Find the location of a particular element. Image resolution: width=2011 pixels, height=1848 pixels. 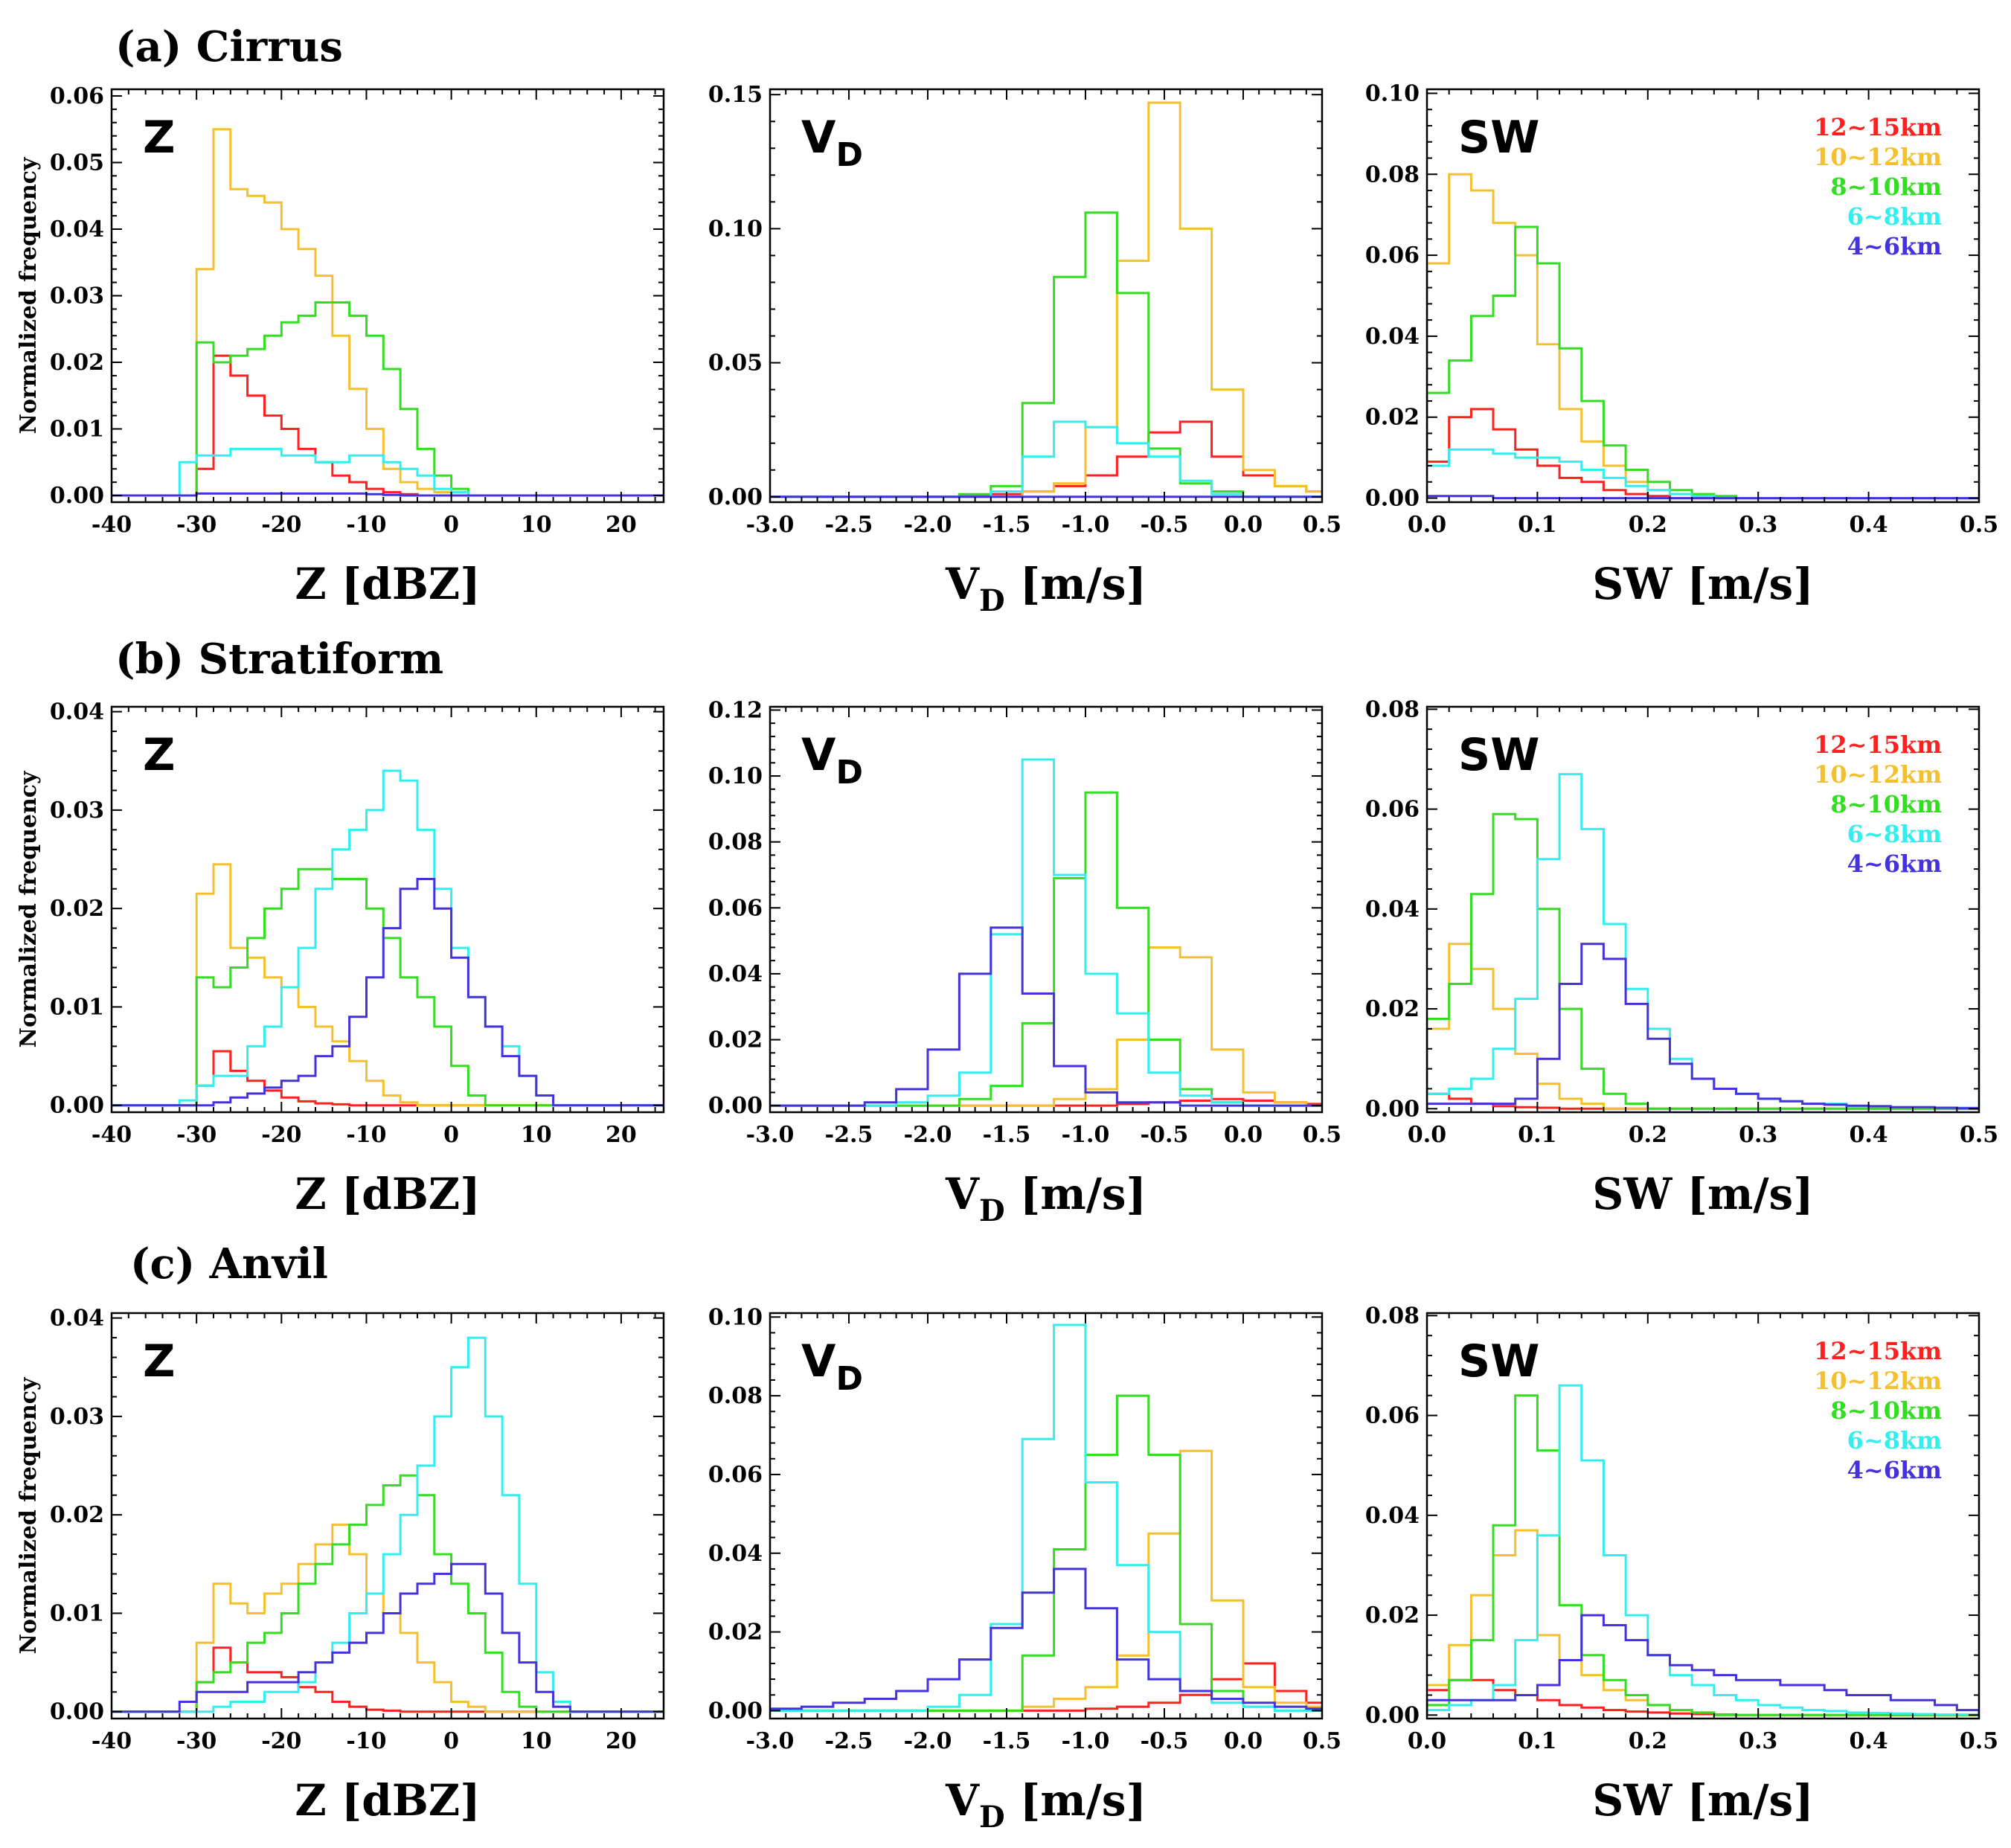

series-8~10km is located at coordinates (388, 987).